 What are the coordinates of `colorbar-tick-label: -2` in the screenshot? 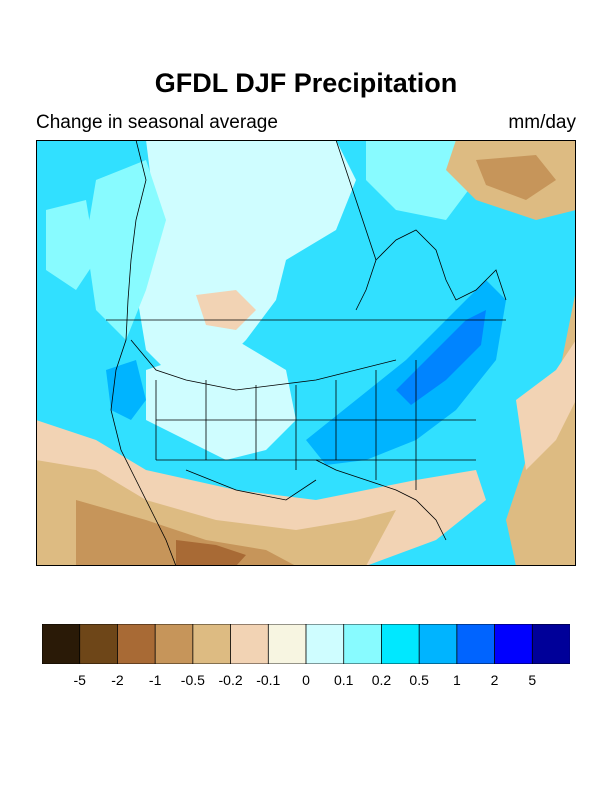 It's located at (117, 680).